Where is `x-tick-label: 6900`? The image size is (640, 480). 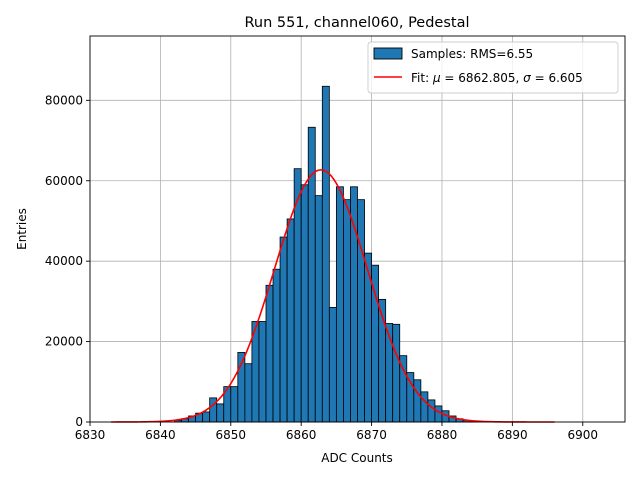 x-tick-label: 6900 is located at coordinates (582, 435).